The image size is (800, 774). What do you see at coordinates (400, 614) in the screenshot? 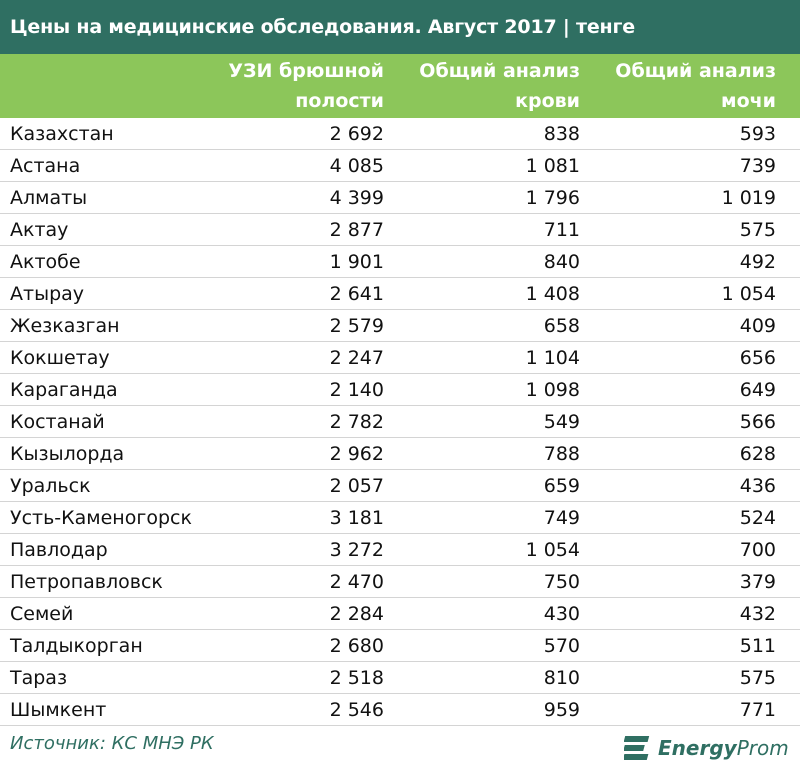
I see `table-row: Семей 2 284 430 432` at bounding box center [400, 614].